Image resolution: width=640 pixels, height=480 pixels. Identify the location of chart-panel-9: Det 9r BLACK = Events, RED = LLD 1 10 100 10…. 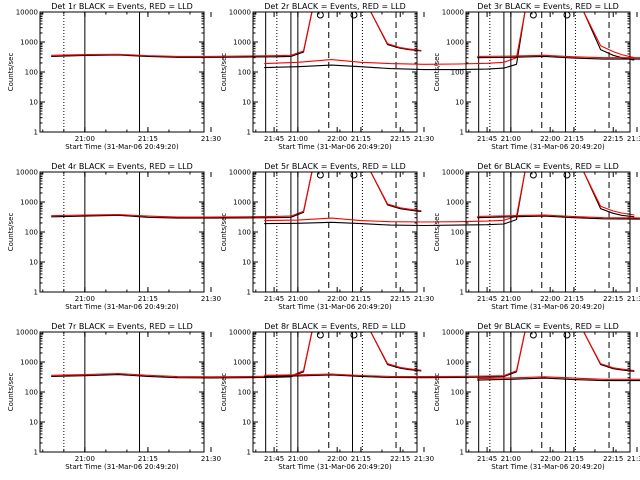
(536, 396).